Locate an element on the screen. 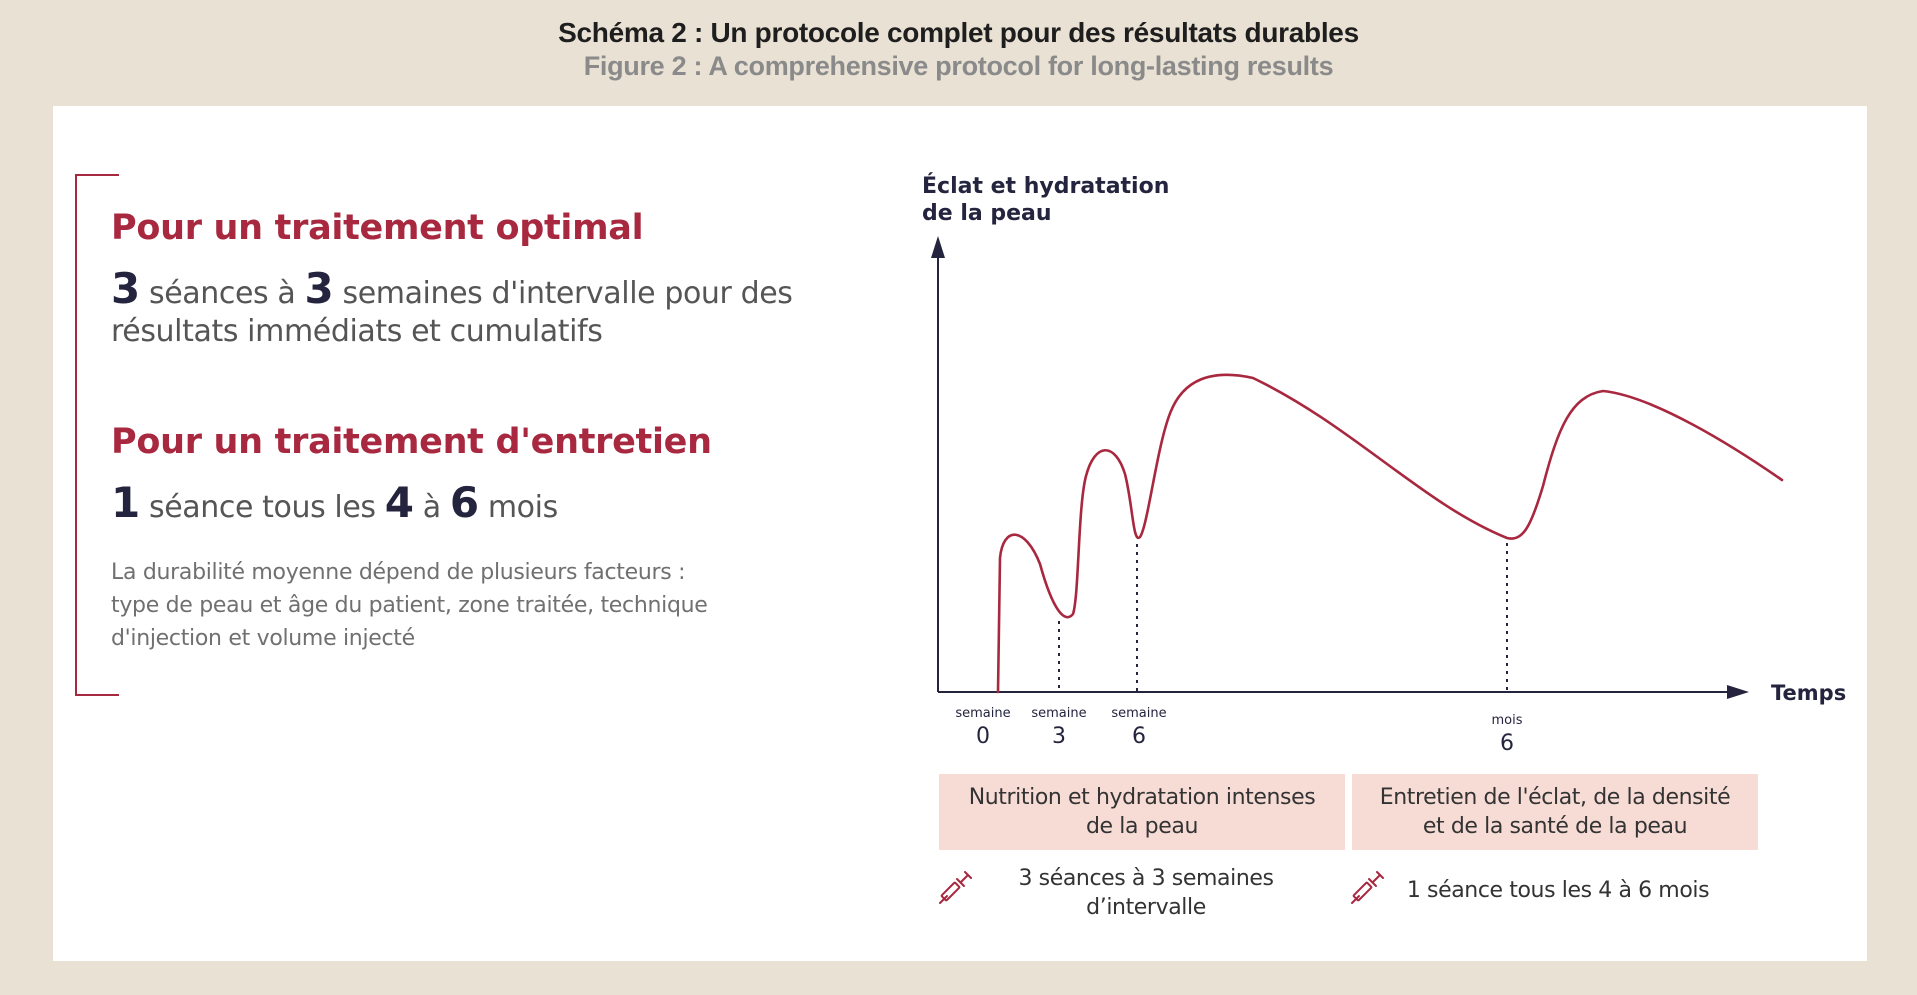  efficacy-curve is located at coordinates (1390, 533).